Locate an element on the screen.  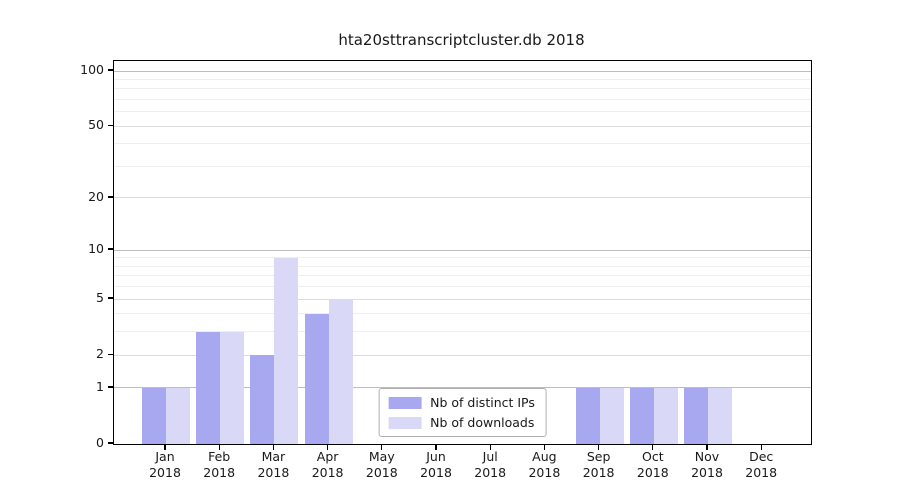
x-tick-month: May is located at coordinates (381, 456).